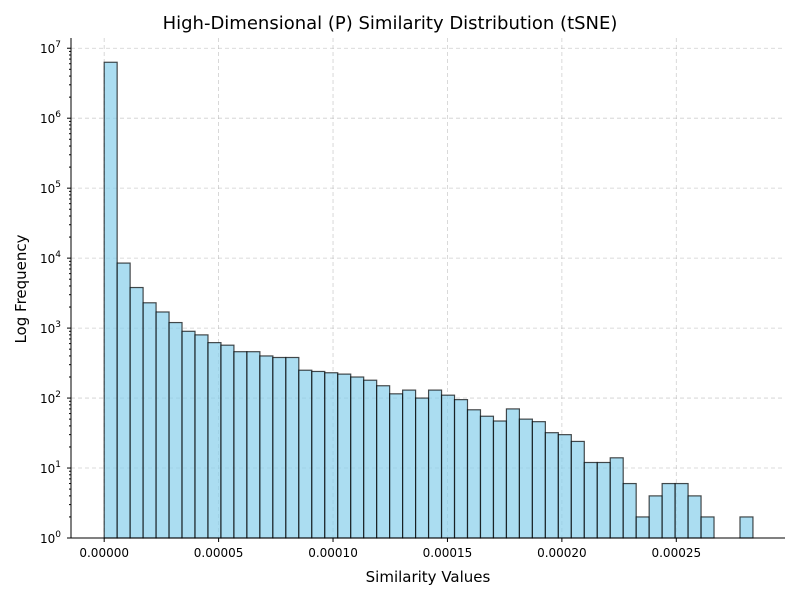 This screenshot has height=600, width=800. I want to click on x-tick-label: 0.00010, so click(333, 553).